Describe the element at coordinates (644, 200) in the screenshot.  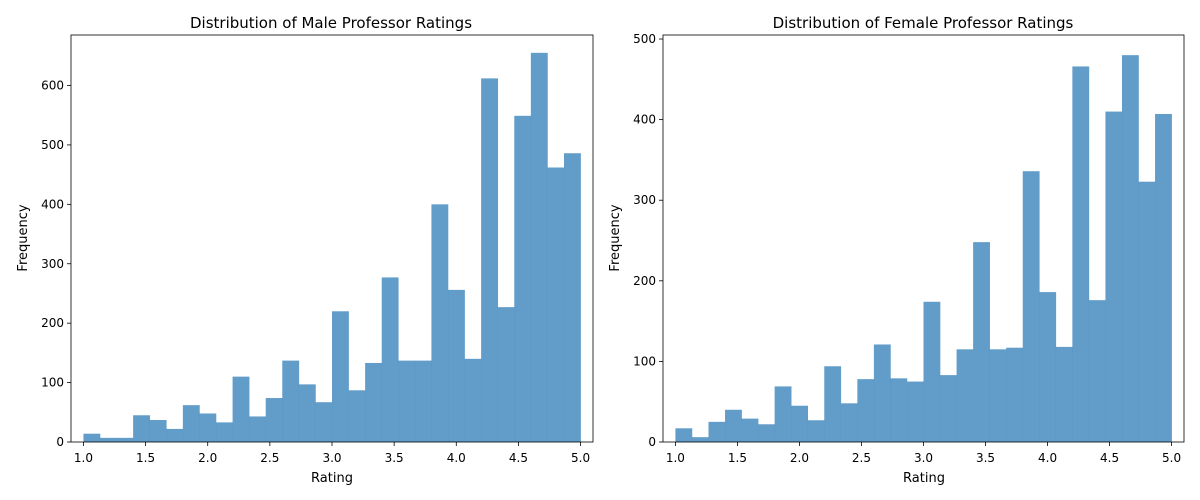
I see `y-tick-label: 300` at that location.